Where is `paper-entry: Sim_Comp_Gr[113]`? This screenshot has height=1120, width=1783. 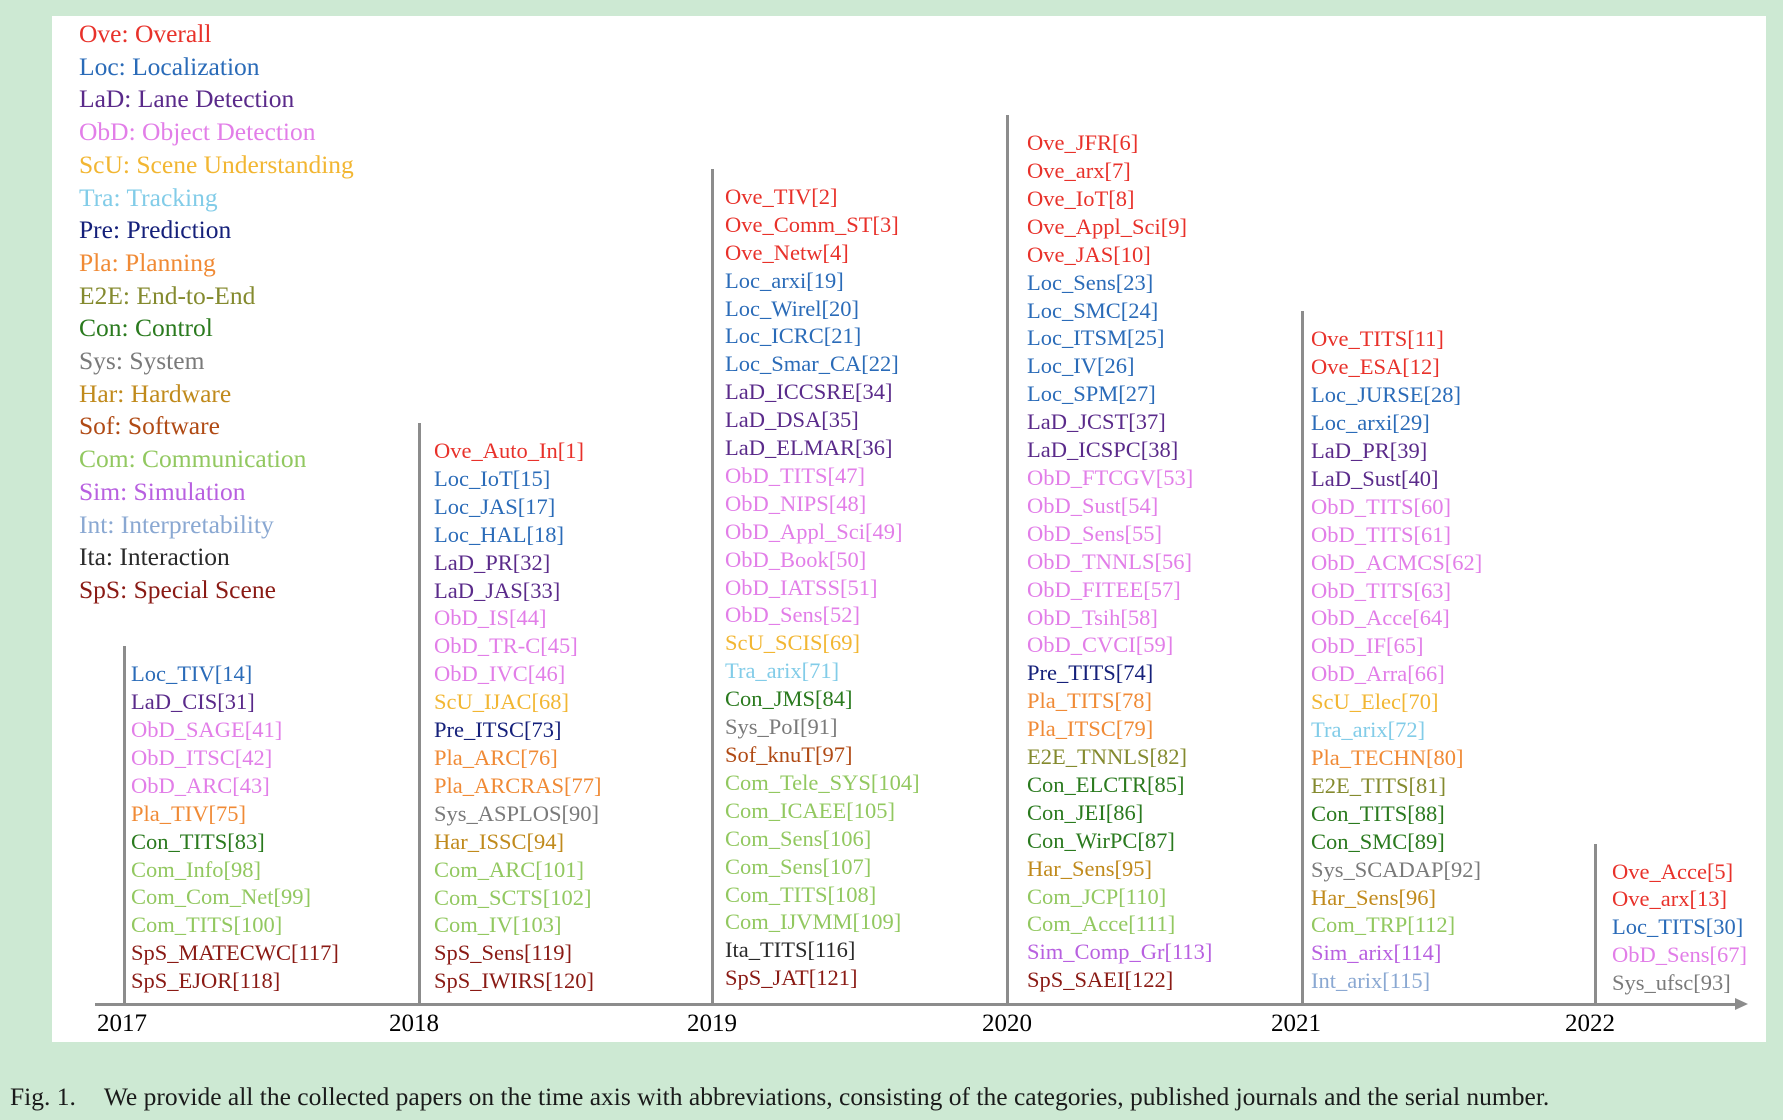
paper-entry: Sim_Comp_Gr[113] is located at coordinates (1120, 952).